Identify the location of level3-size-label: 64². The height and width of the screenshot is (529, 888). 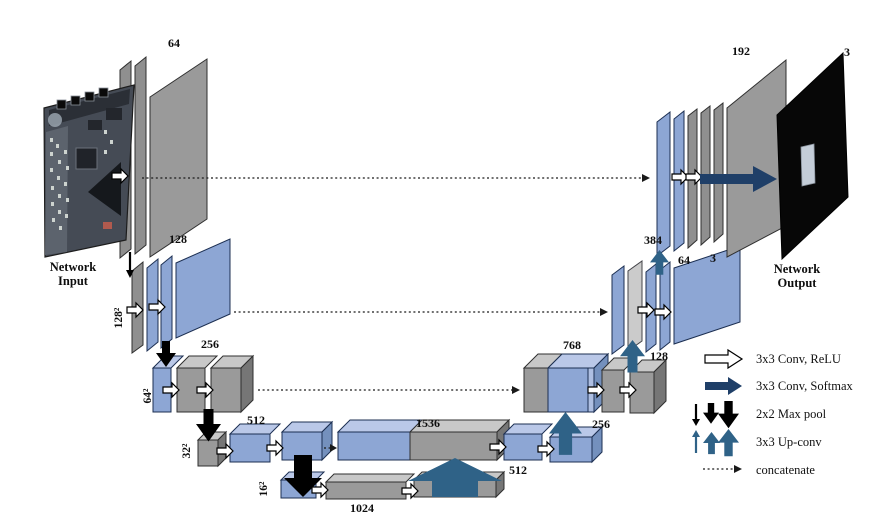
(148, 396).